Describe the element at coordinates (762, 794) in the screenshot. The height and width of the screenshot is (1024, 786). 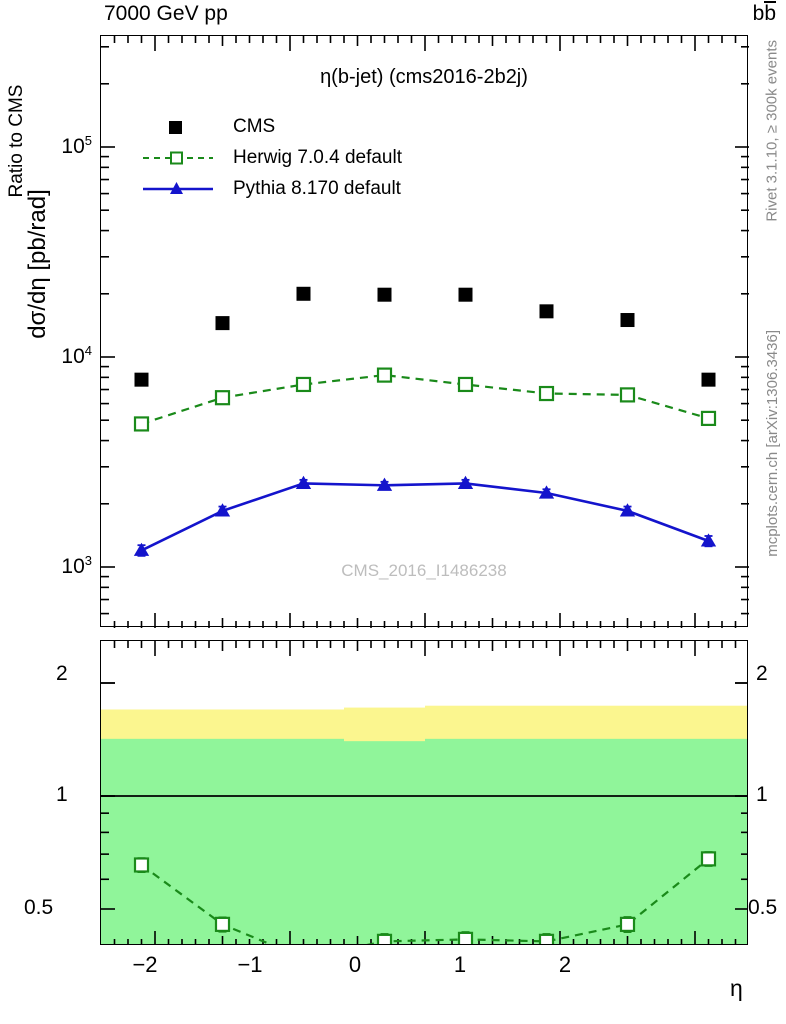
I see `ratio-tick-1-right: 1` at that location.